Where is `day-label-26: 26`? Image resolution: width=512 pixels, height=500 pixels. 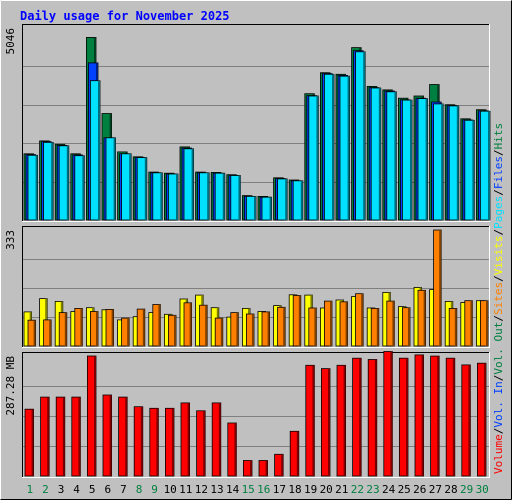
day-label-26: 26 is located at coordinates (419, 489).